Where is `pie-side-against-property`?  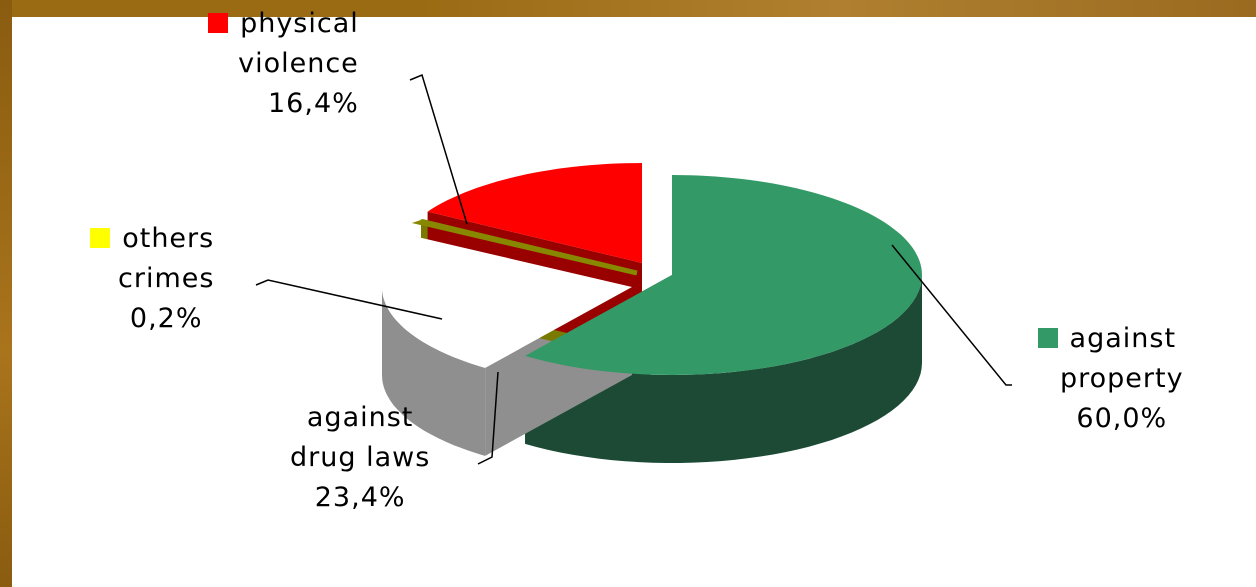
pie-side-against-property is located at coordinates (723, 369).